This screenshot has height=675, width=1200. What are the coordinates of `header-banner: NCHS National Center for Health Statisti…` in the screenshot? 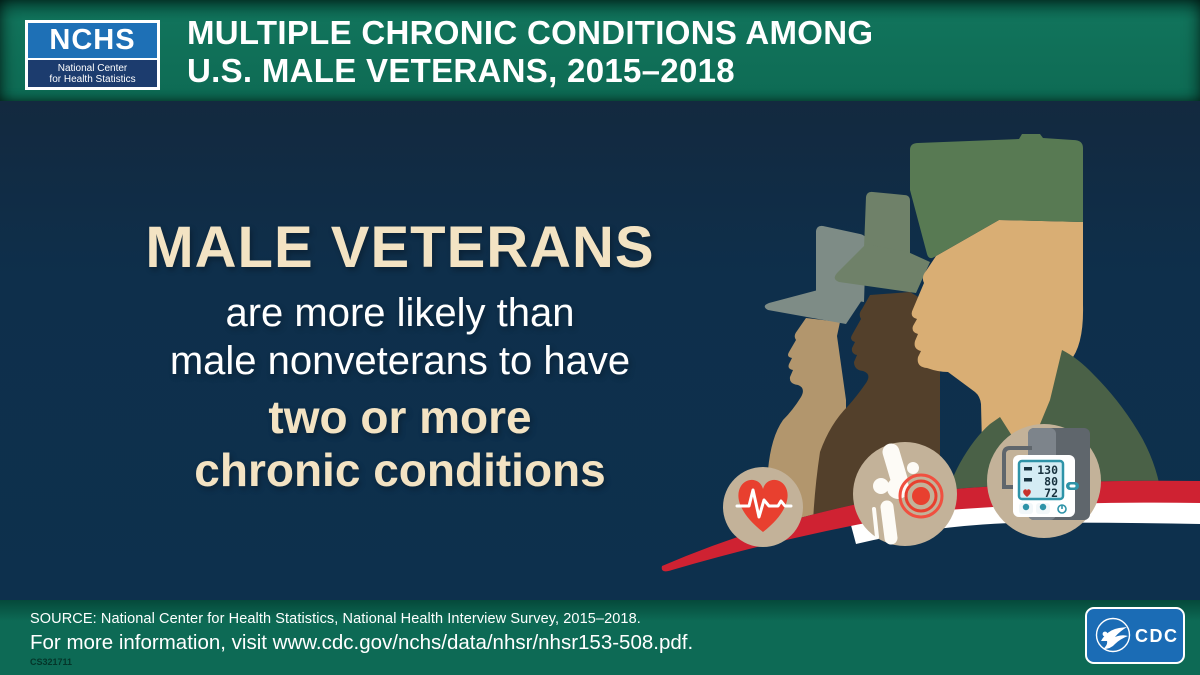 It's located at (600, 50).